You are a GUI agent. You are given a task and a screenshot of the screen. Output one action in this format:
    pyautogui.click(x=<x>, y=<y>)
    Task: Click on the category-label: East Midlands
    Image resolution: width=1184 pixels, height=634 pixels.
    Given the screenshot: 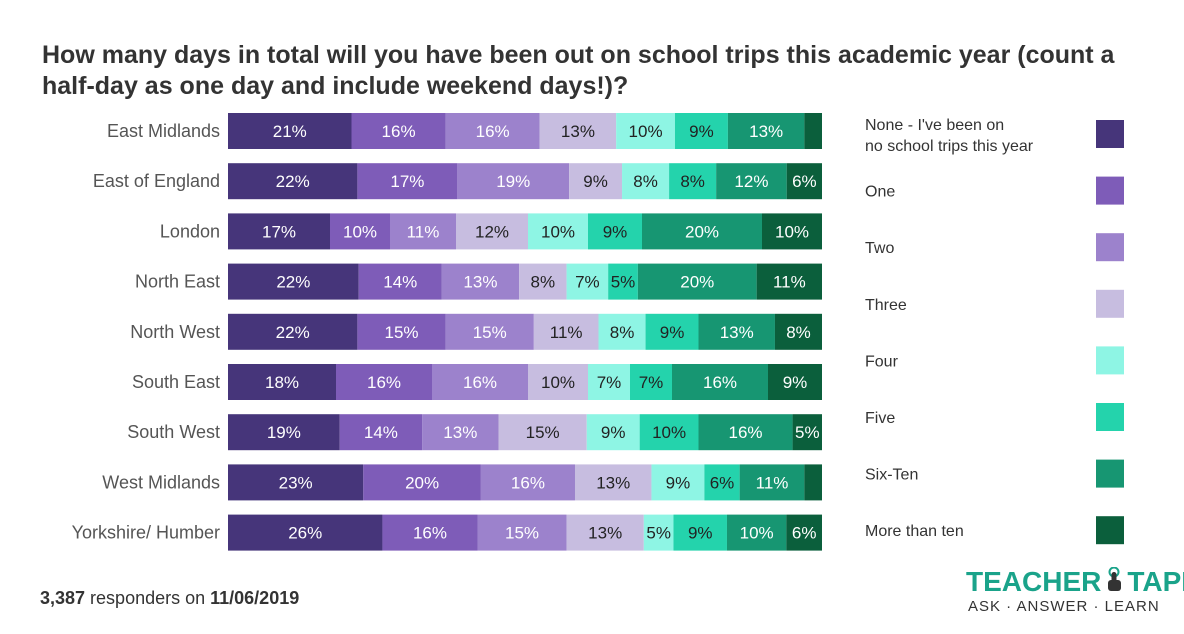 What is the action you would take?
    pyautogui.click(x=163, y=131)
    